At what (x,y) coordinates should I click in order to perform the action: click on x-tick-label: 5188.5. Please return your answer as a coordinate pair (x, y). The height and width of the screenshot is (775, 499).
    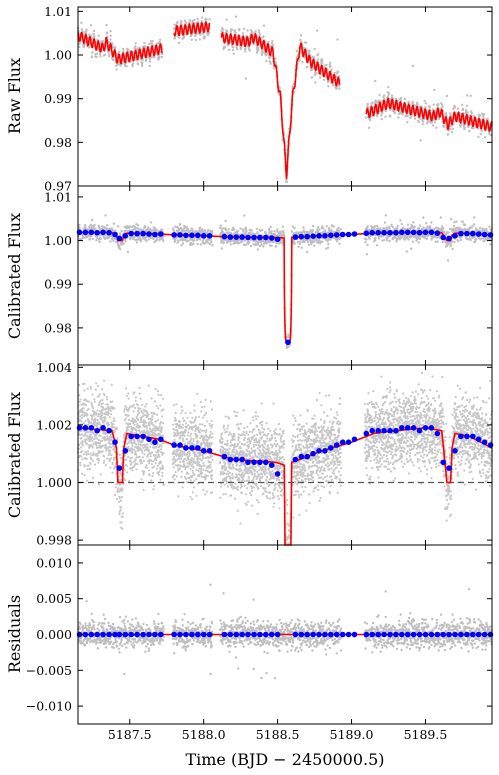
    Looking at the image, I should click on (278, 734).